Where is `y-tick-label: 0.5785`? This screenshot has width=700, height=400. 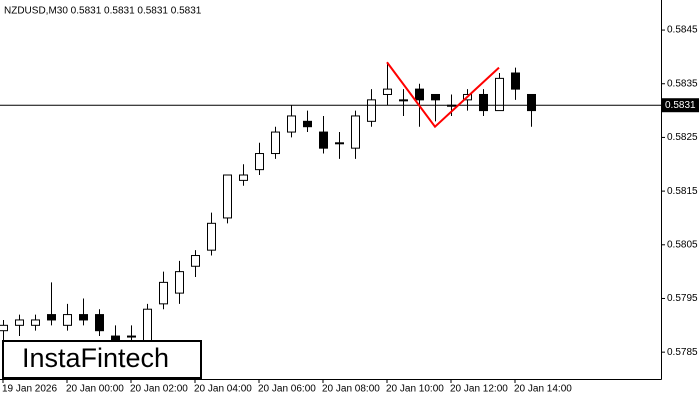 y-tick-label: 0.5785 is located at coordinates (682, 352).